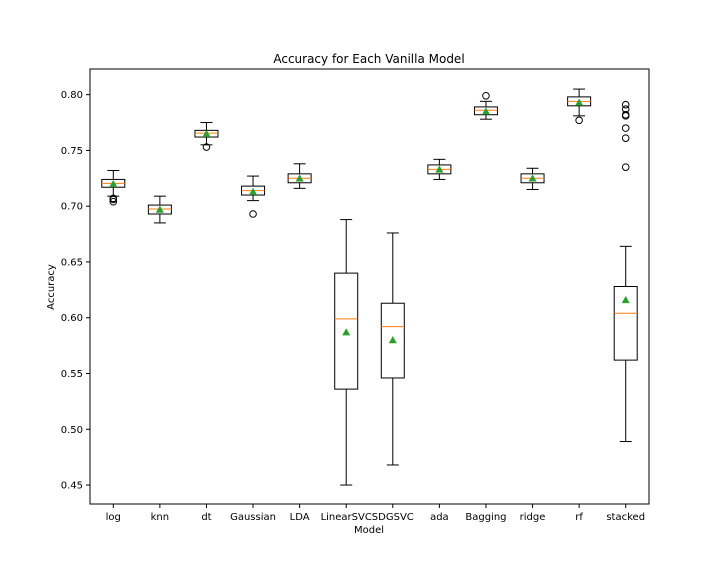 This screenshot has height=576, width=720. I want to click on box-group-ada, so click(439, 169).